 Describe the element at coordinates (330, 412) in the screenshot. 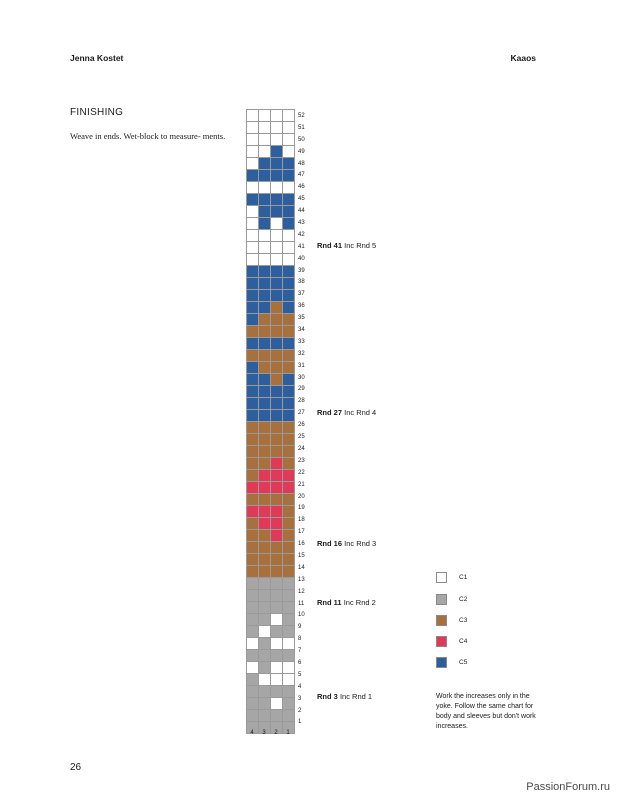

I see `annotation-rnd-label: Rnd 27` at that location.